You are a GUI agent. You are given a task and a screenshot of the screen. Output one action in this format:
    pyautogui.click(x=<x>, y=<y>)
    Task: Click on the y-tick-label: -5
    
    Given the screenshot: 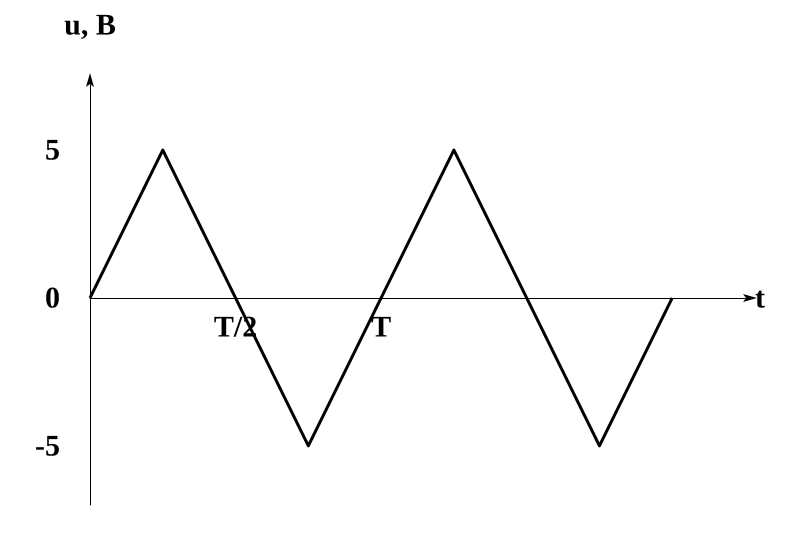 What is the action you would take?
    pyautogui.click(x=47, y=445)
    